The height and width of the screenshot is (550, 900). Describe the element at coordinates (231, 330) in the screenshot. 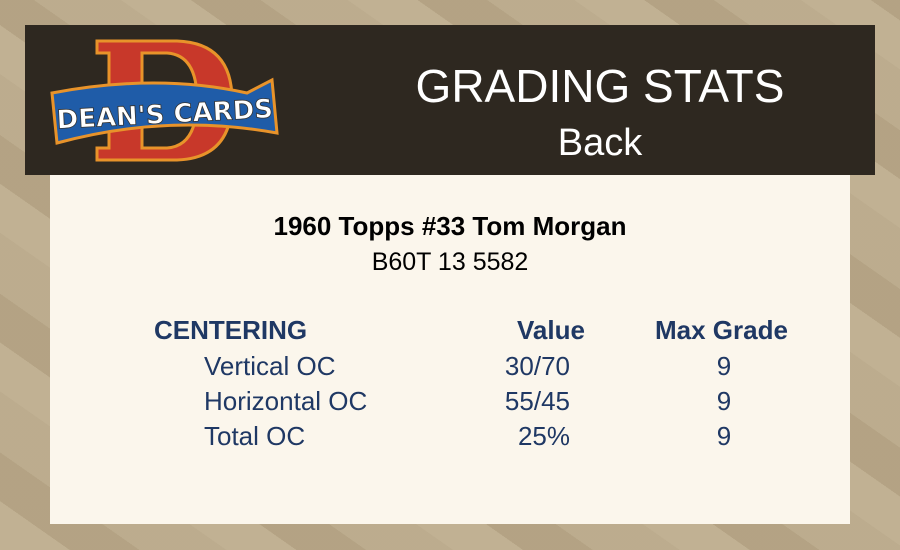

I see `centering-header: CENTERING` at that location.